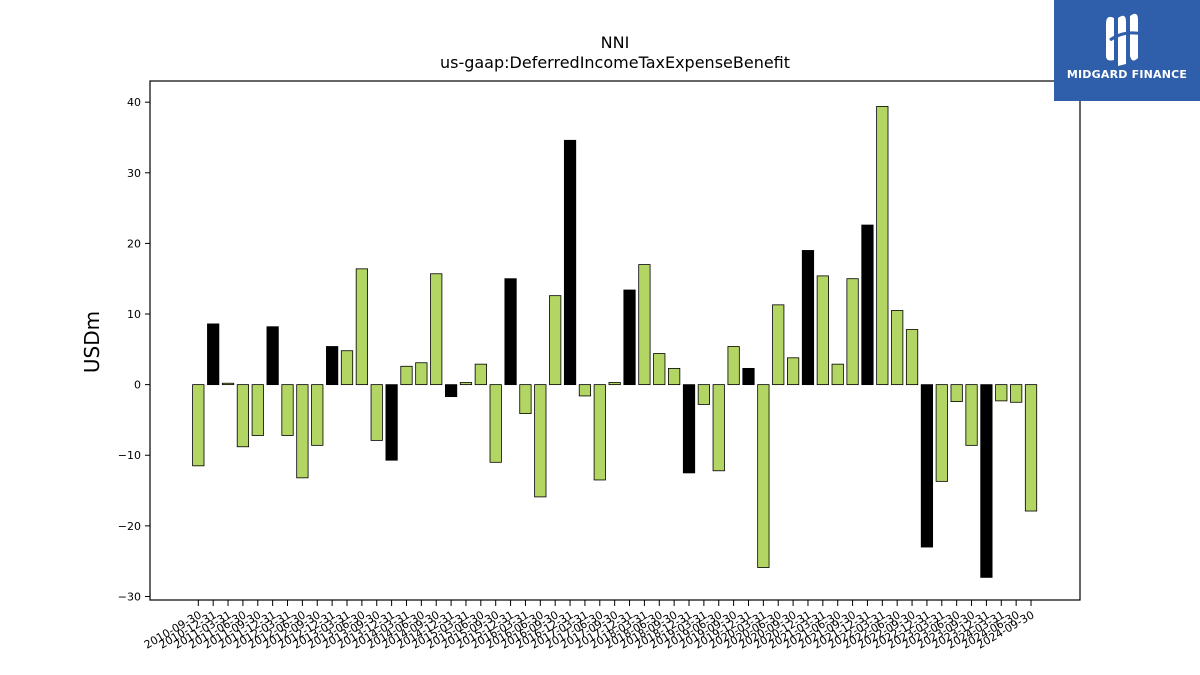  Describe the element at coordinates (129, 596) in the screenshot. I see `y-tick-label: −30` at that location.